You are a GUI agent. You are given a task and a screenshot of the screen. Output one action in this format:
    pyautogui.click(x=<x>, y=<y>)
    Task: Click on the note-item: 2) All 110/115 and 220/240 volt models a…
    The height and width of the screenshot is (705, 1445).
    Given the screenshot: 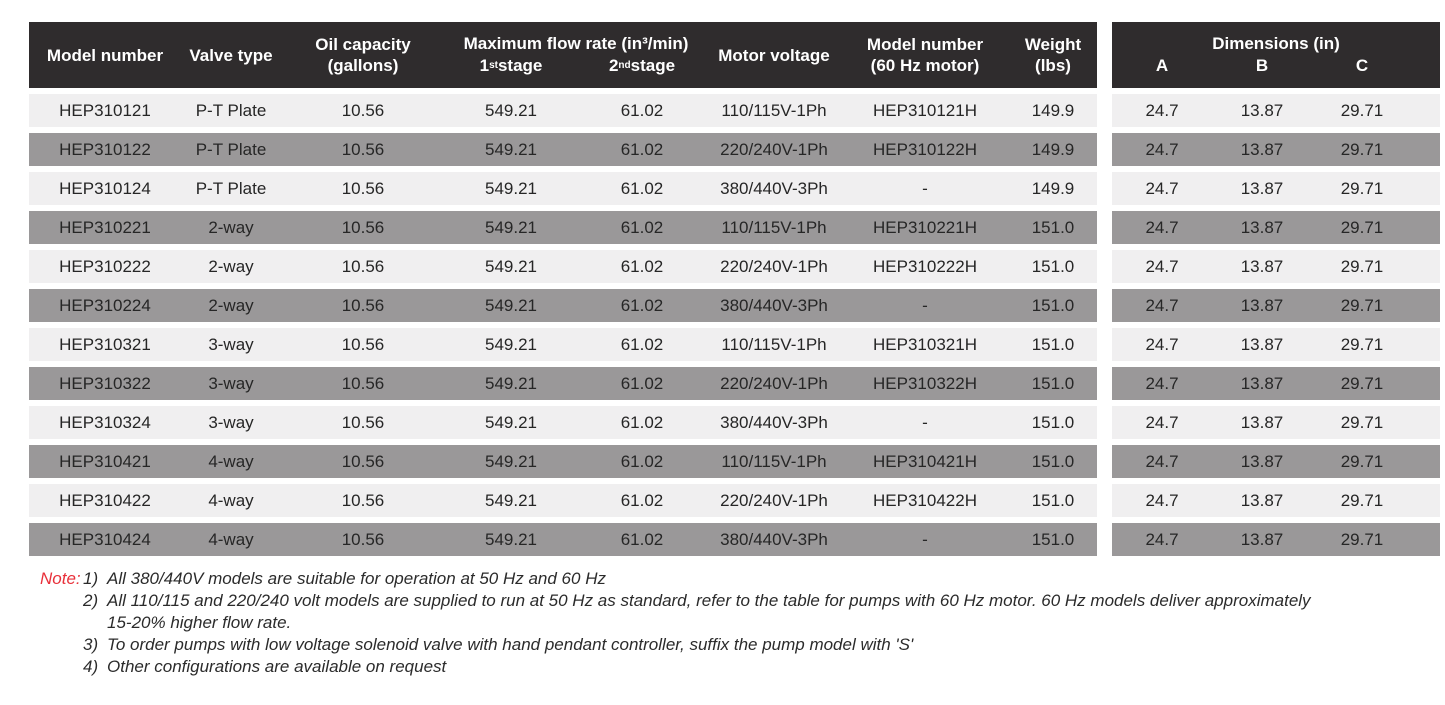 What is the action you would take?
    pyautogui.click(x=764, y=612)
    